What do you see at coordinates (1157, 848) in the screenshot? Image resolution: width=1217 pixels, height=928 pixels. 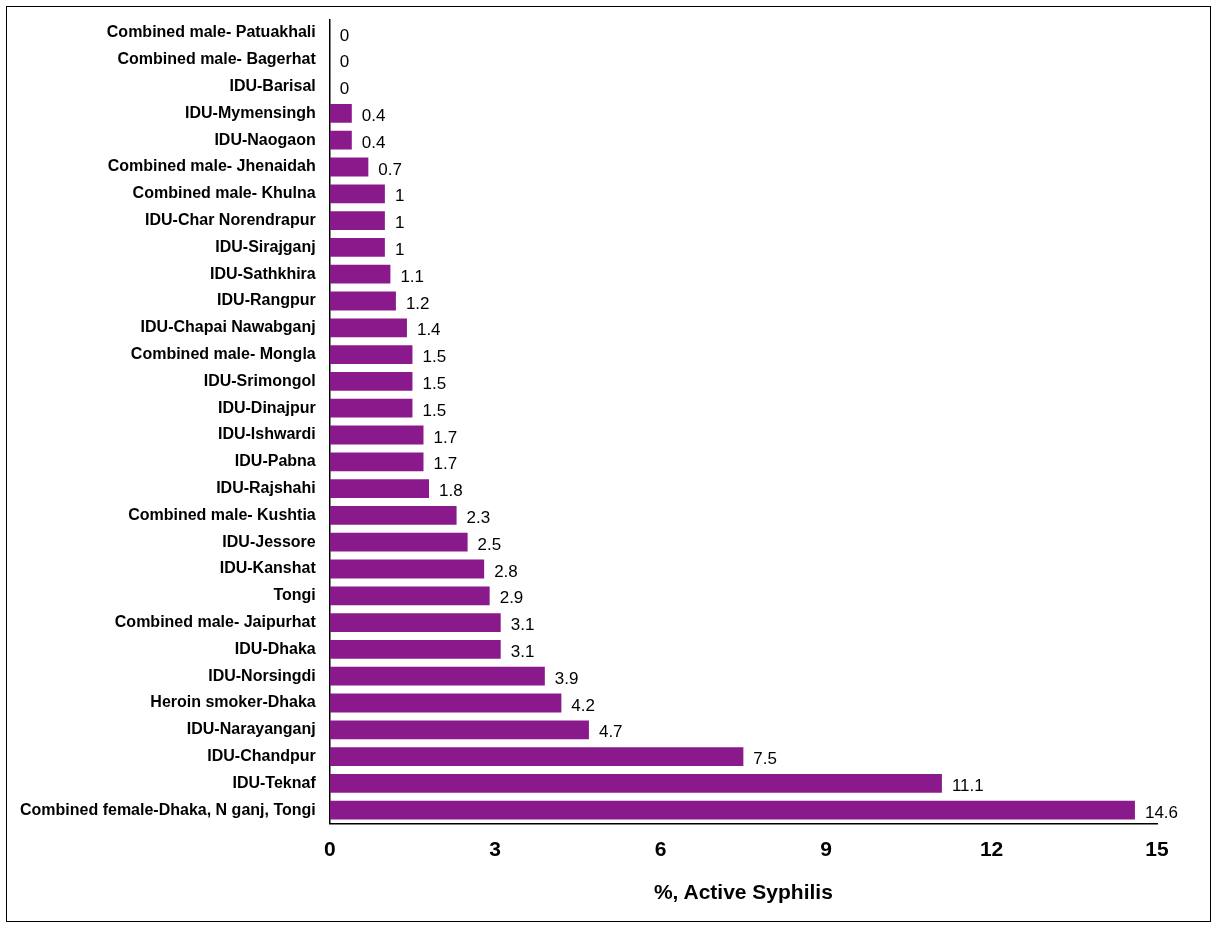 I see `x-tick-label: 15` at bounding box center [1157, 848].